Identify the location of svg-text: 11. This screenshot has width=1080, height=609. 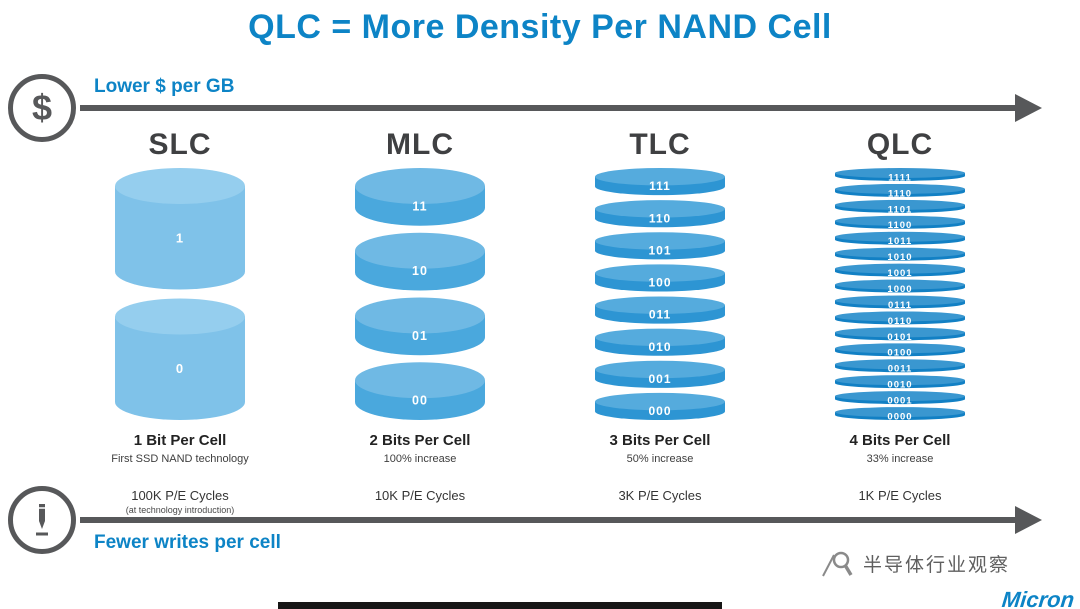
(419, 206).